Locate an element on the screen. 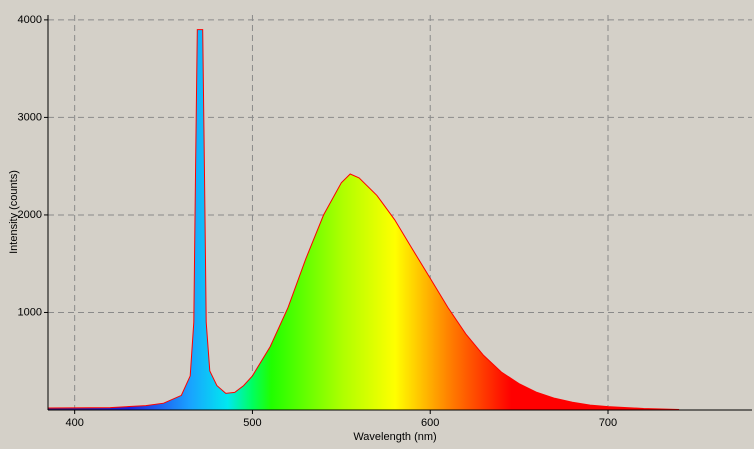 This screenshot has height=449, width=754. x-tick-label: 500 is located at coordinates (252, 423).